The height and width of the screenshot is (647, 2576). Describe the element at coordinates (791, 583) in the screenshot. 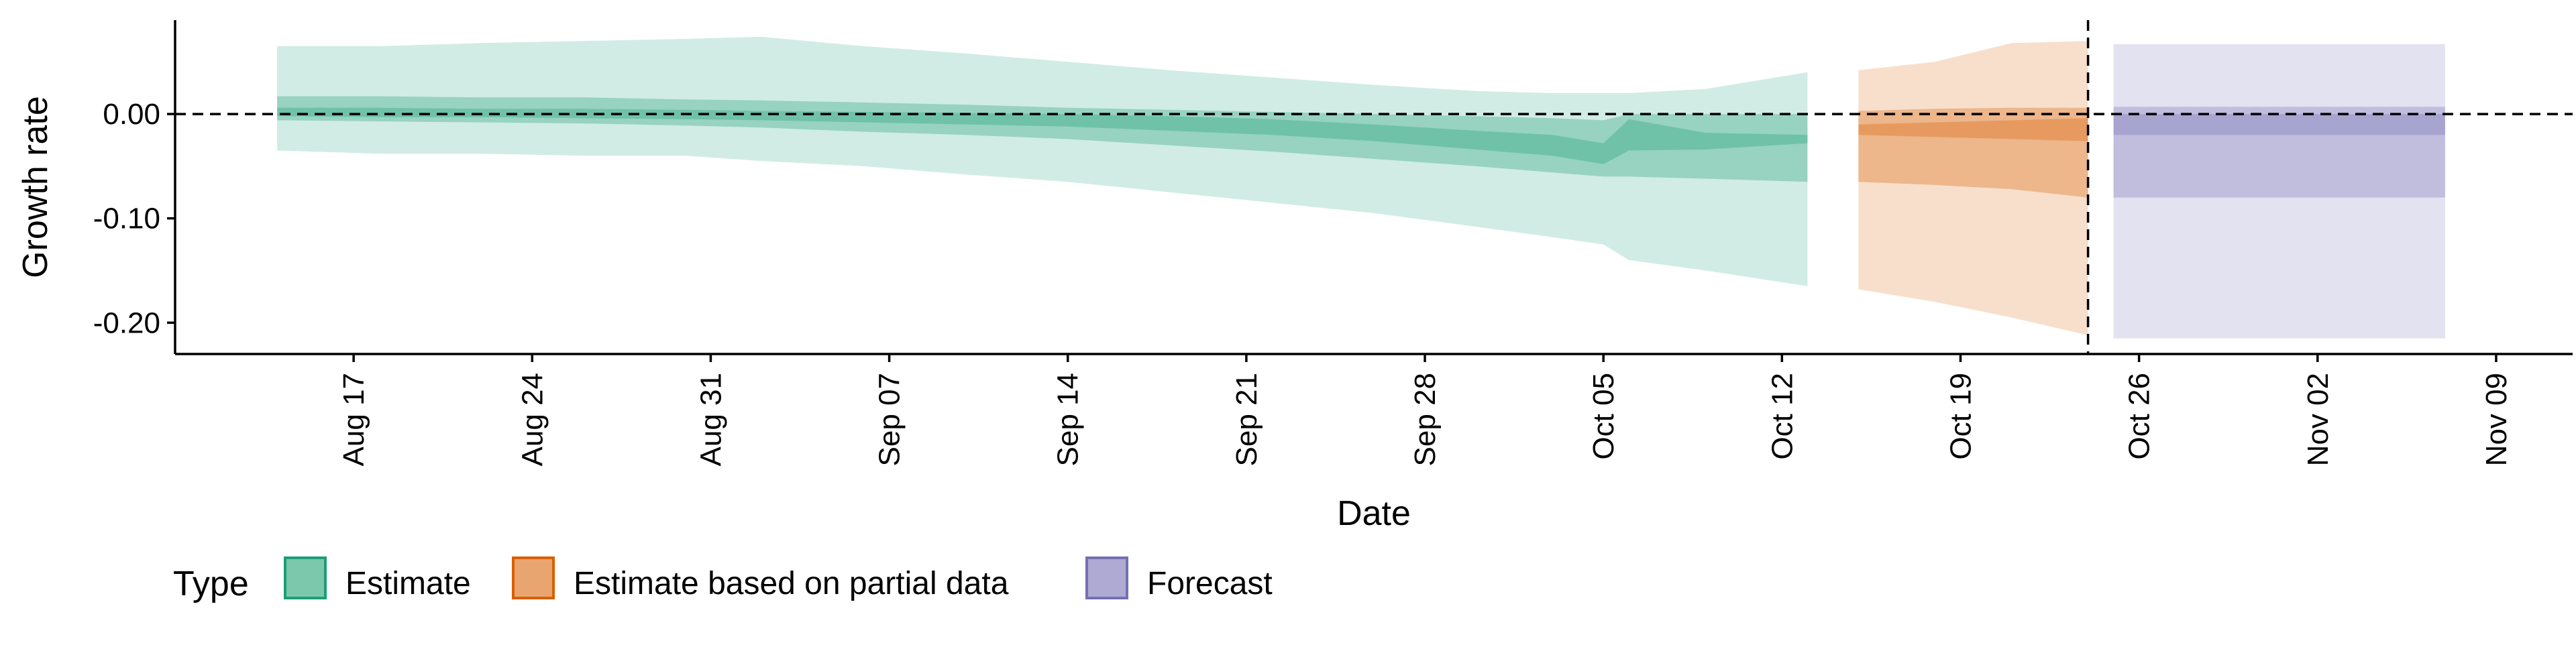

I see `legend-label-estimate-based-on-partial-data: Estimate based on partial data` at that location.